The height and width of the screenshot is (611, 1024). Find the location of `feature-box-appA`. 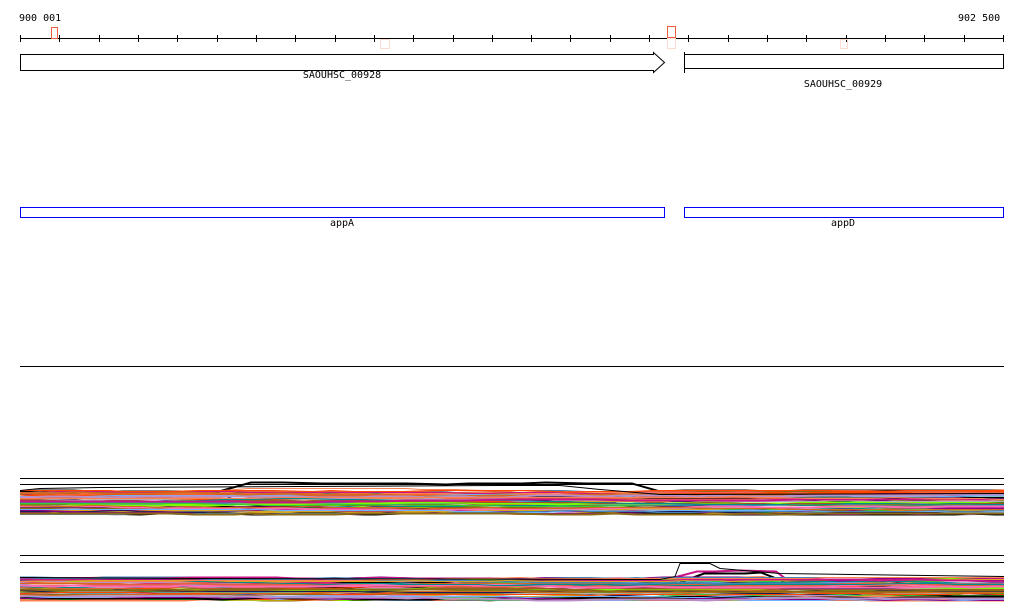

feature-box-appA is located at coordinates (342, 212).